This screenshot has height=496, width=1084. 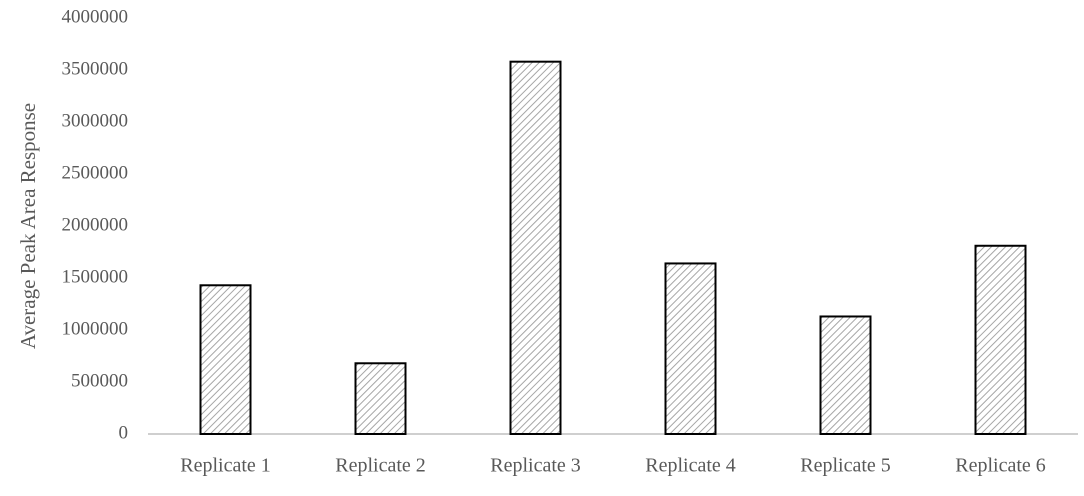 I want to click on x-tick-label: Replicate 2, so click(x=380, y=466).